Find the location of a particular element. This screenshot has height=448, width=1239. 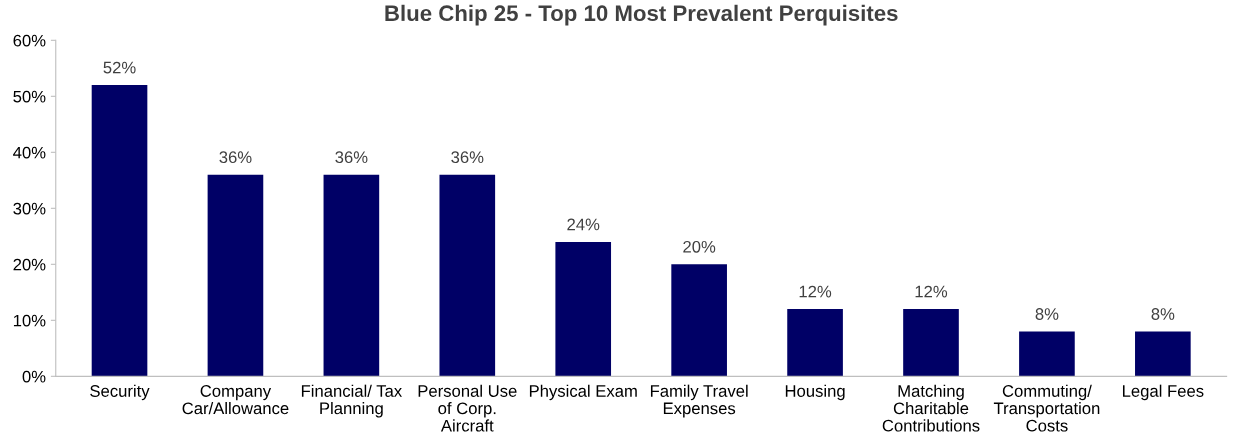

x-tick-label: Commuting/ Transportation Costs is located at coordinates (1046, 408).